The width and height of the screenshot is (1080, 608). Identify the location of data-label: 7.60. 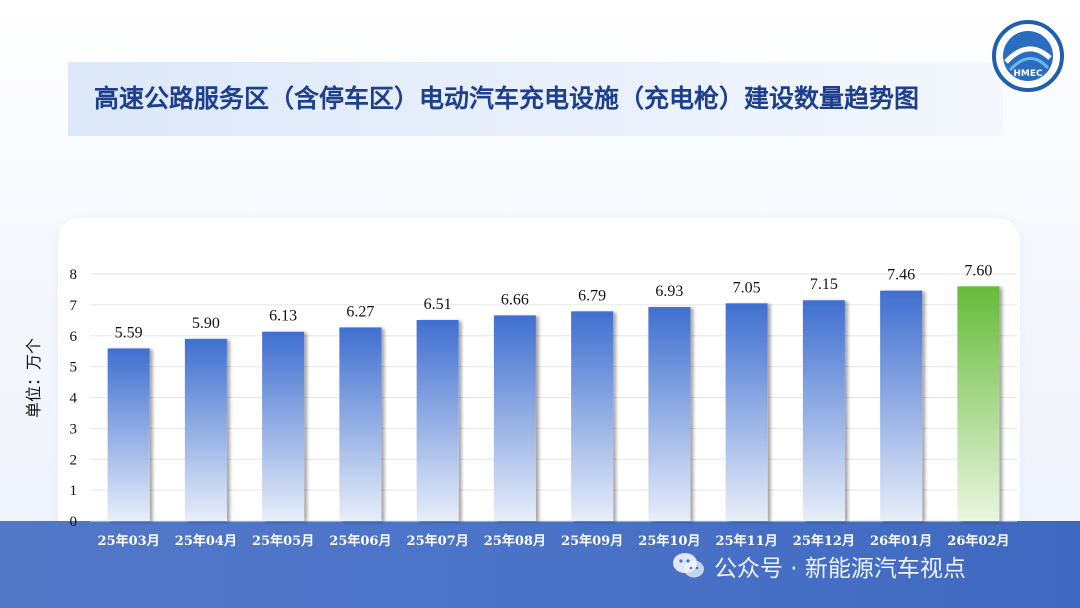
(978, 270).